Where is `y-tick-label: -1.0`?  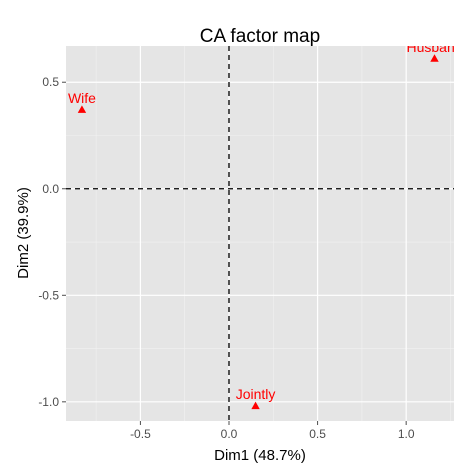 y-tick-label: -1.0 is located at coordinates (48, 402).